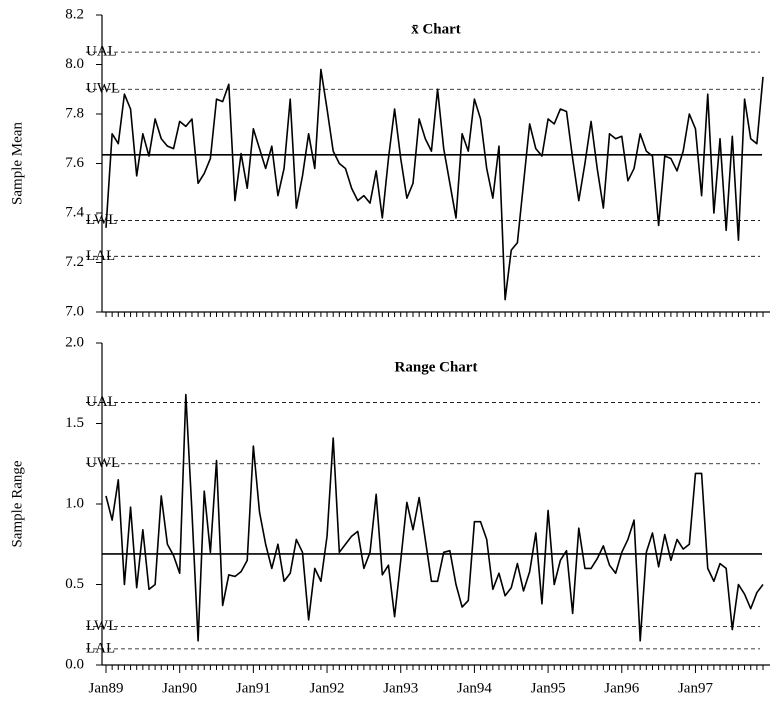 The height and width of the screenshot is (707, 784). Describe the element at coordinates (548, 688) in the screenshot. I see `x-tick-label: Jan95` at that location.